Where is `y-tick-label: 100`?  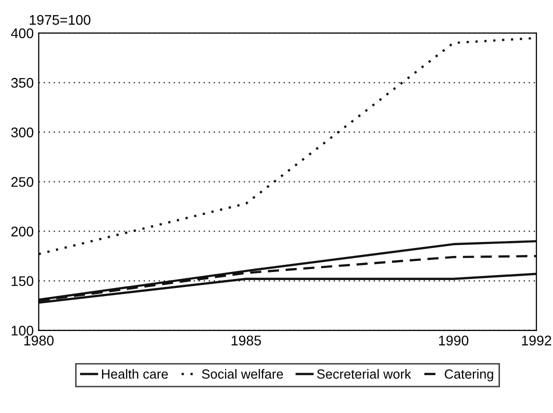
y-tick-label: 100 is located at coordinates (23, 331).